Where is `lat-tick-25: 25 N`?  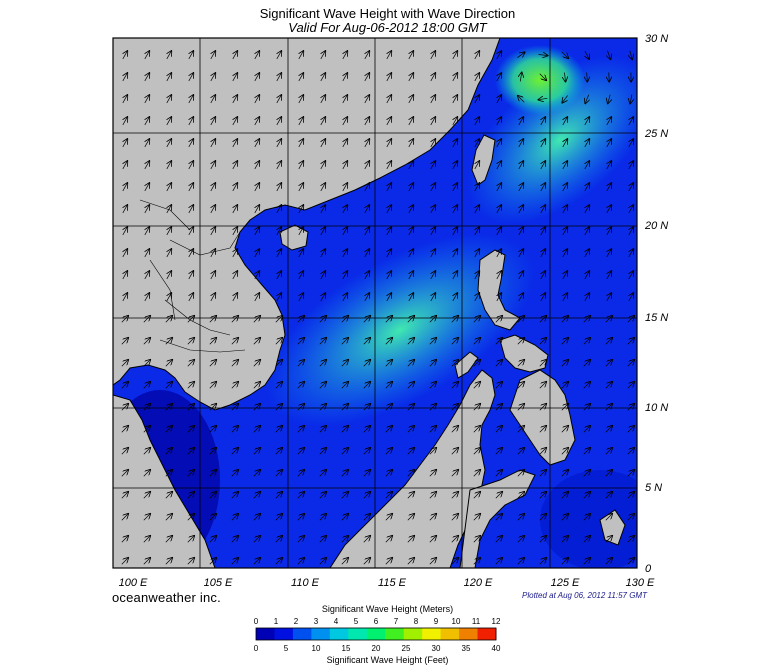
lat-tick-25: 25 N is located at coordinates (656, 134).